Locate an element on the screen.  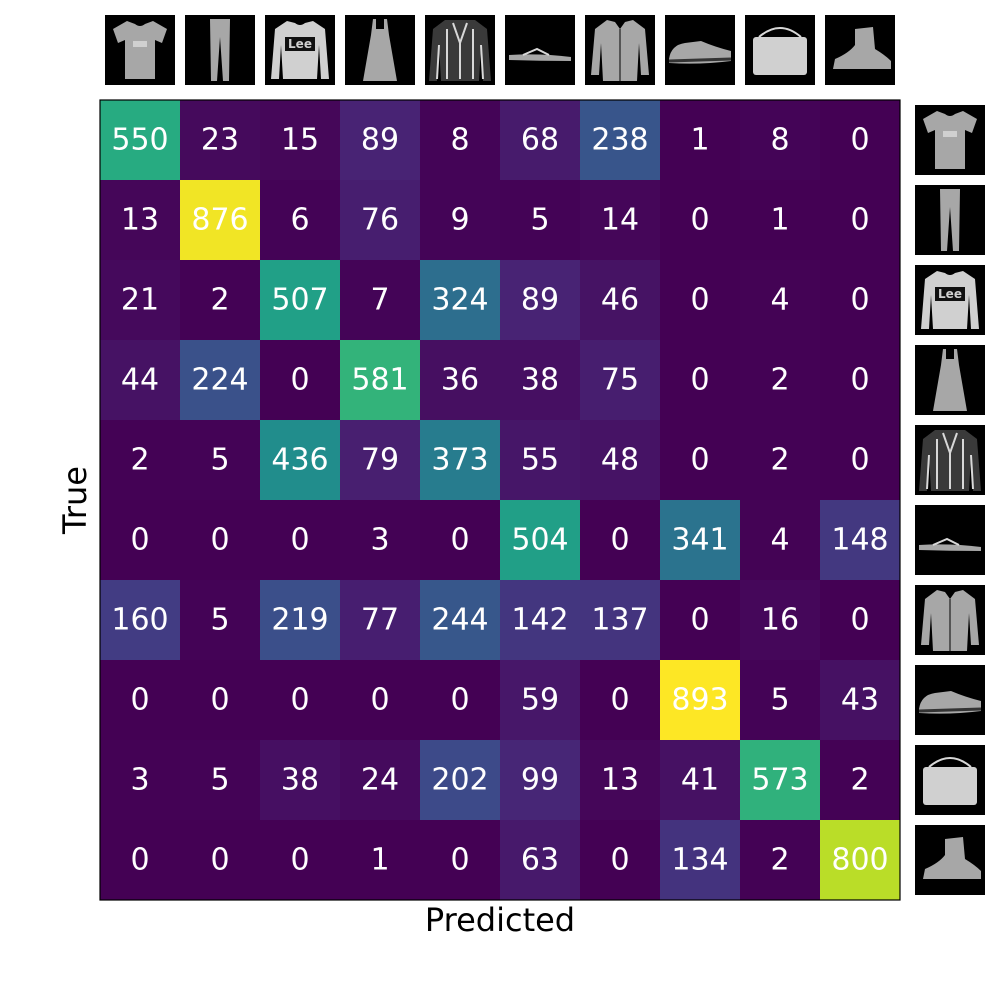
cell-value-r6-c6: 137 is located at coordinates (619, 620).